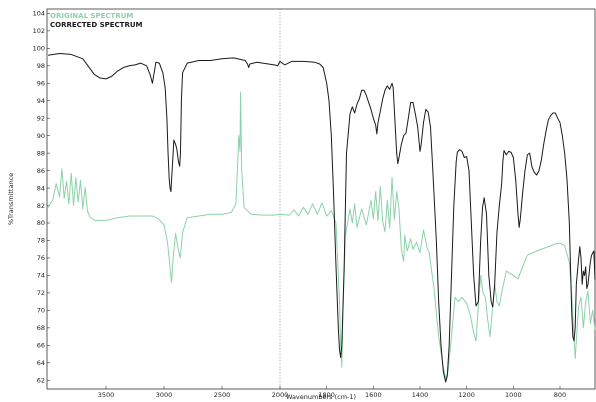  Describe the element at coordinates (222, 395) in the screenshot. I see `x-tick-label: 2500` at that location.